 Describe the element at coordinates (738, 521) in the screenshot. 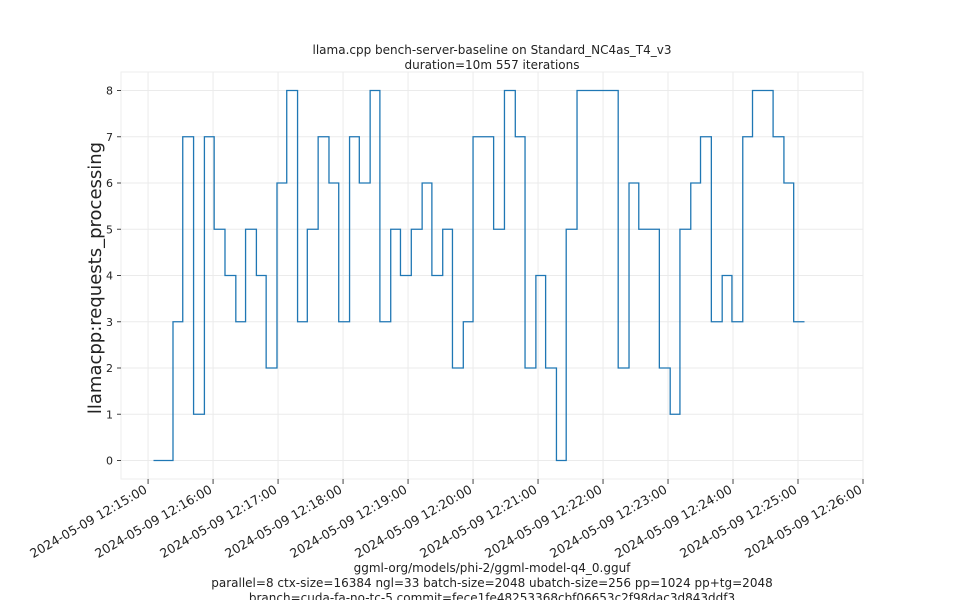

I see `x-tick-label: 2024-05-09 12:25:00` at that location.